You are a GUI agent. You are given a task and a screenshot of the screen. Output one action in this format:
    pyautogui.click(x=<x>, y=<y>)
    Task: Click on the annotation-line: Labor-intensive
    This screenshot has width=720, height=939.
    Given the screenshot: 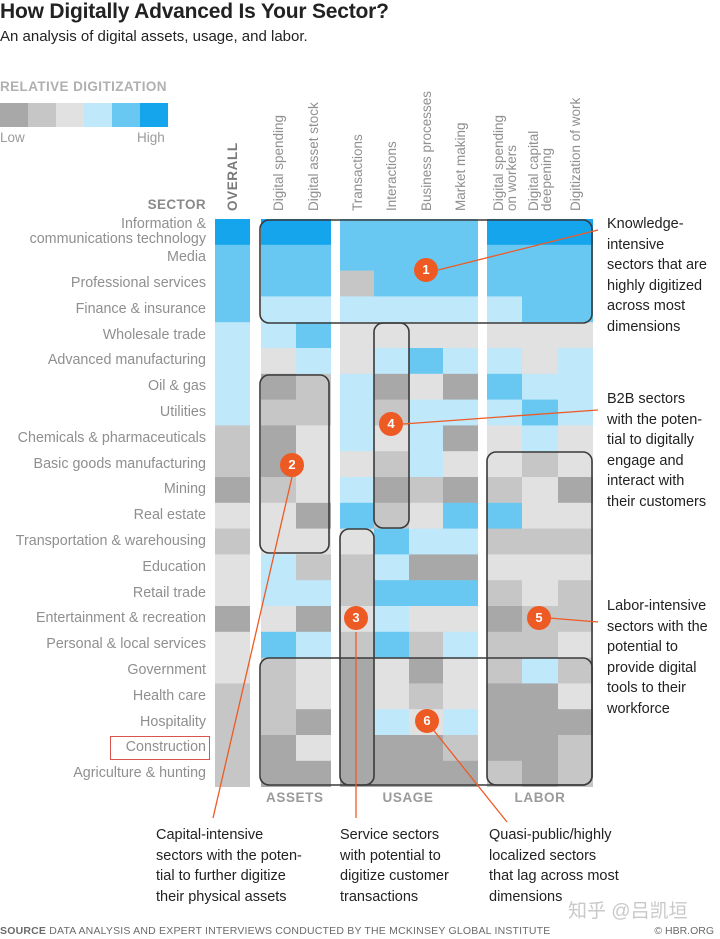 What is the action you would take?
    pyautogui.click(x=657, y=606)
    